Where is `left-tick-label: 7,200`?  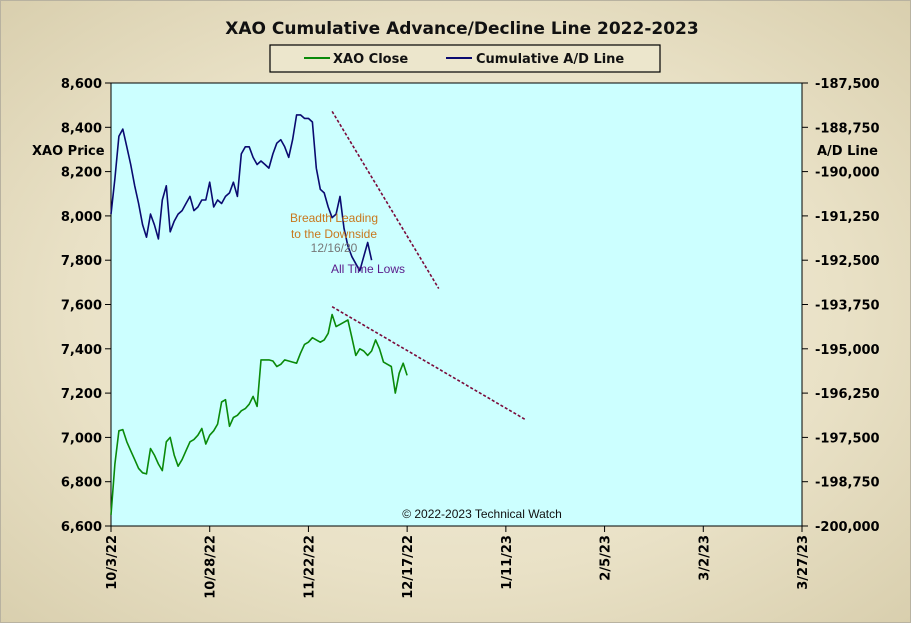 left-tick-label: 7,200 is located at coordinates (81, 394).